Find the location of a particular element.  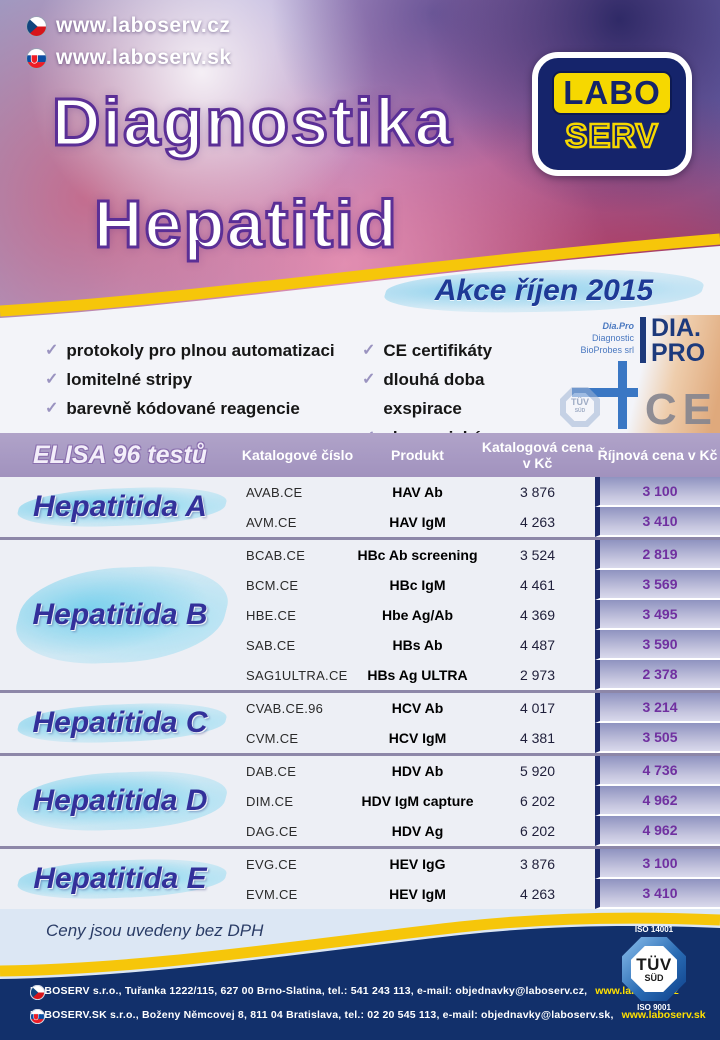

october-price: 2 378 is located at coordinates (657, 675).